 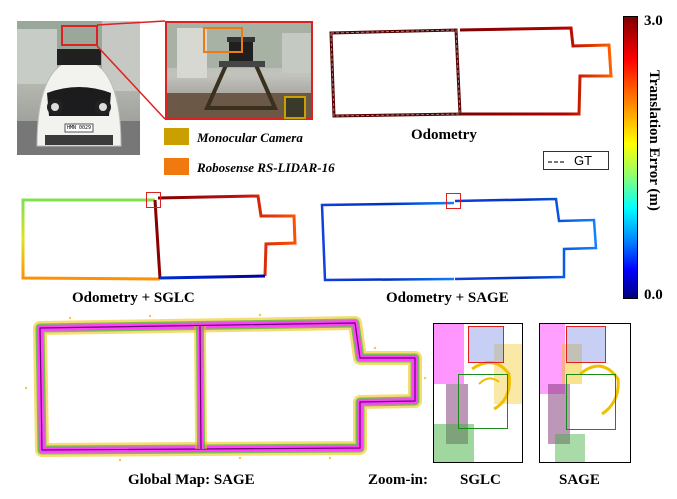 What do you see at coordinates (133, 298) in the screenshot?
I see `odometry-sglc-caption: Odometry + SGLC` at bounding box center [133, 298].